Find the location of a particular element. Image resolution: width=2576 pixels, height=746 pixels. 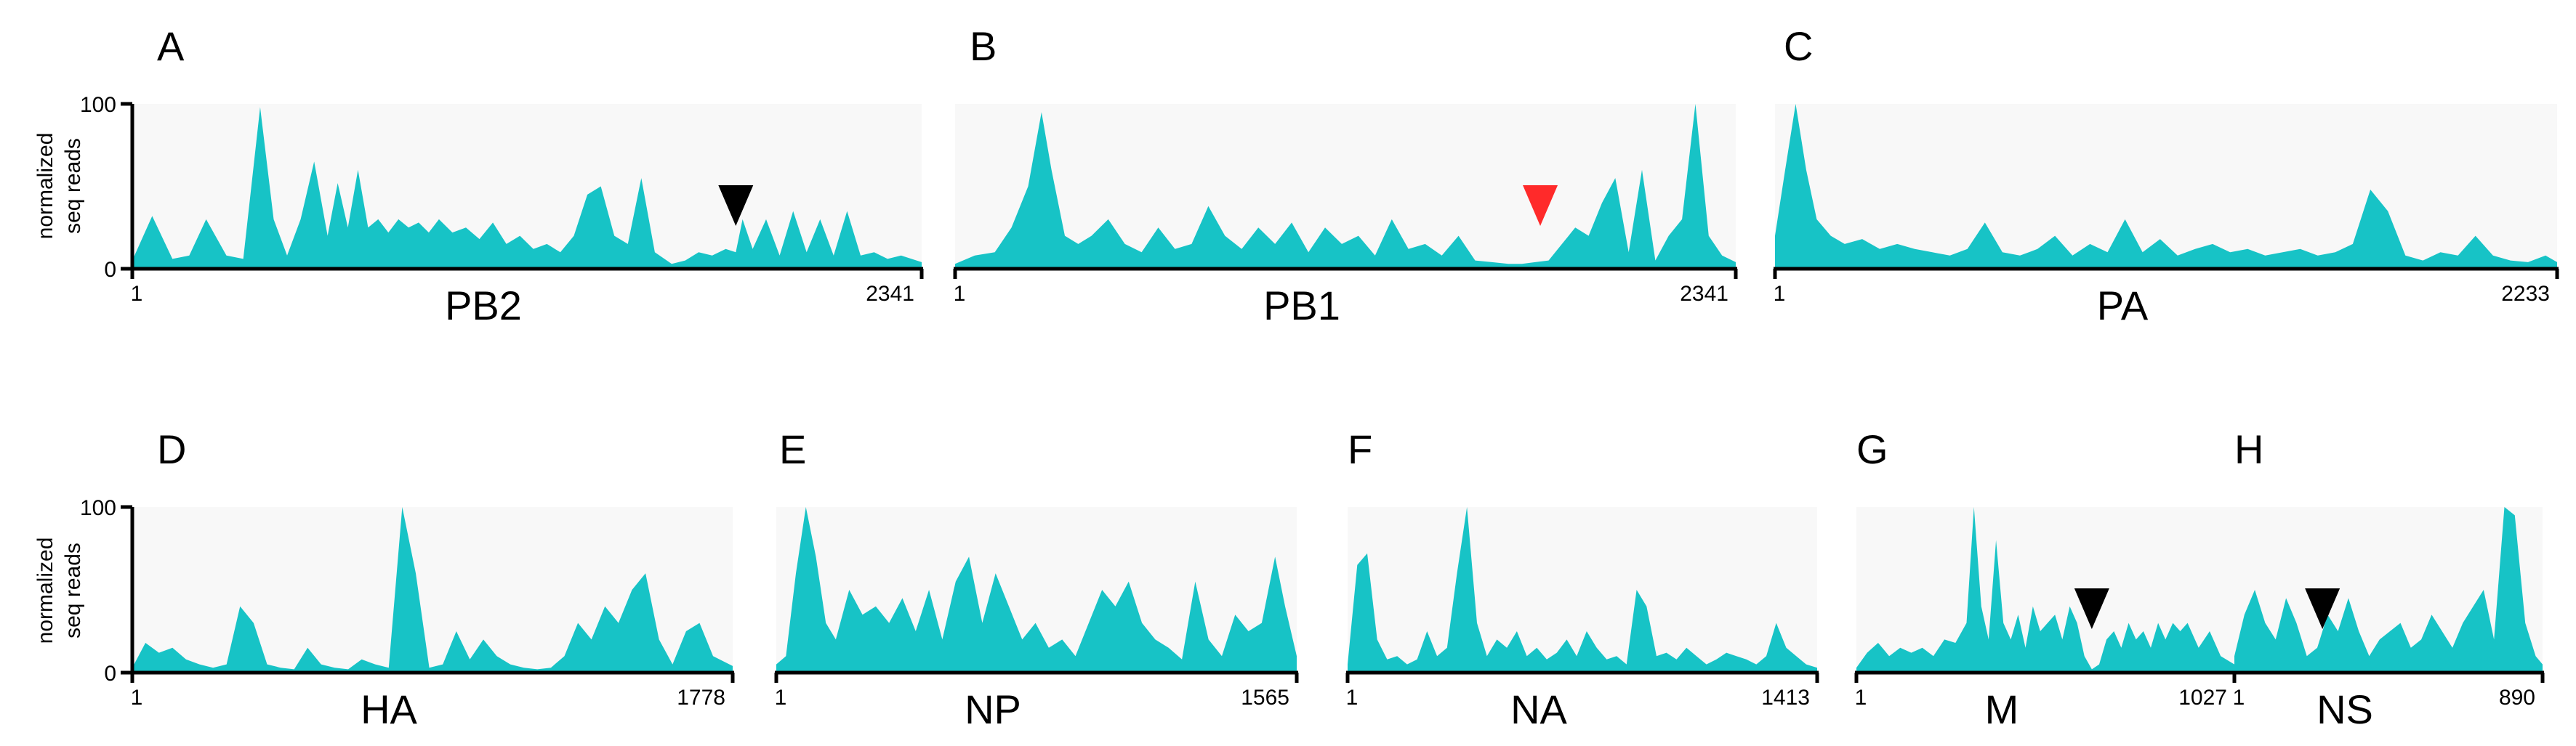

ylabel-line2-top: seq reads is located at coordinates (73, 186).